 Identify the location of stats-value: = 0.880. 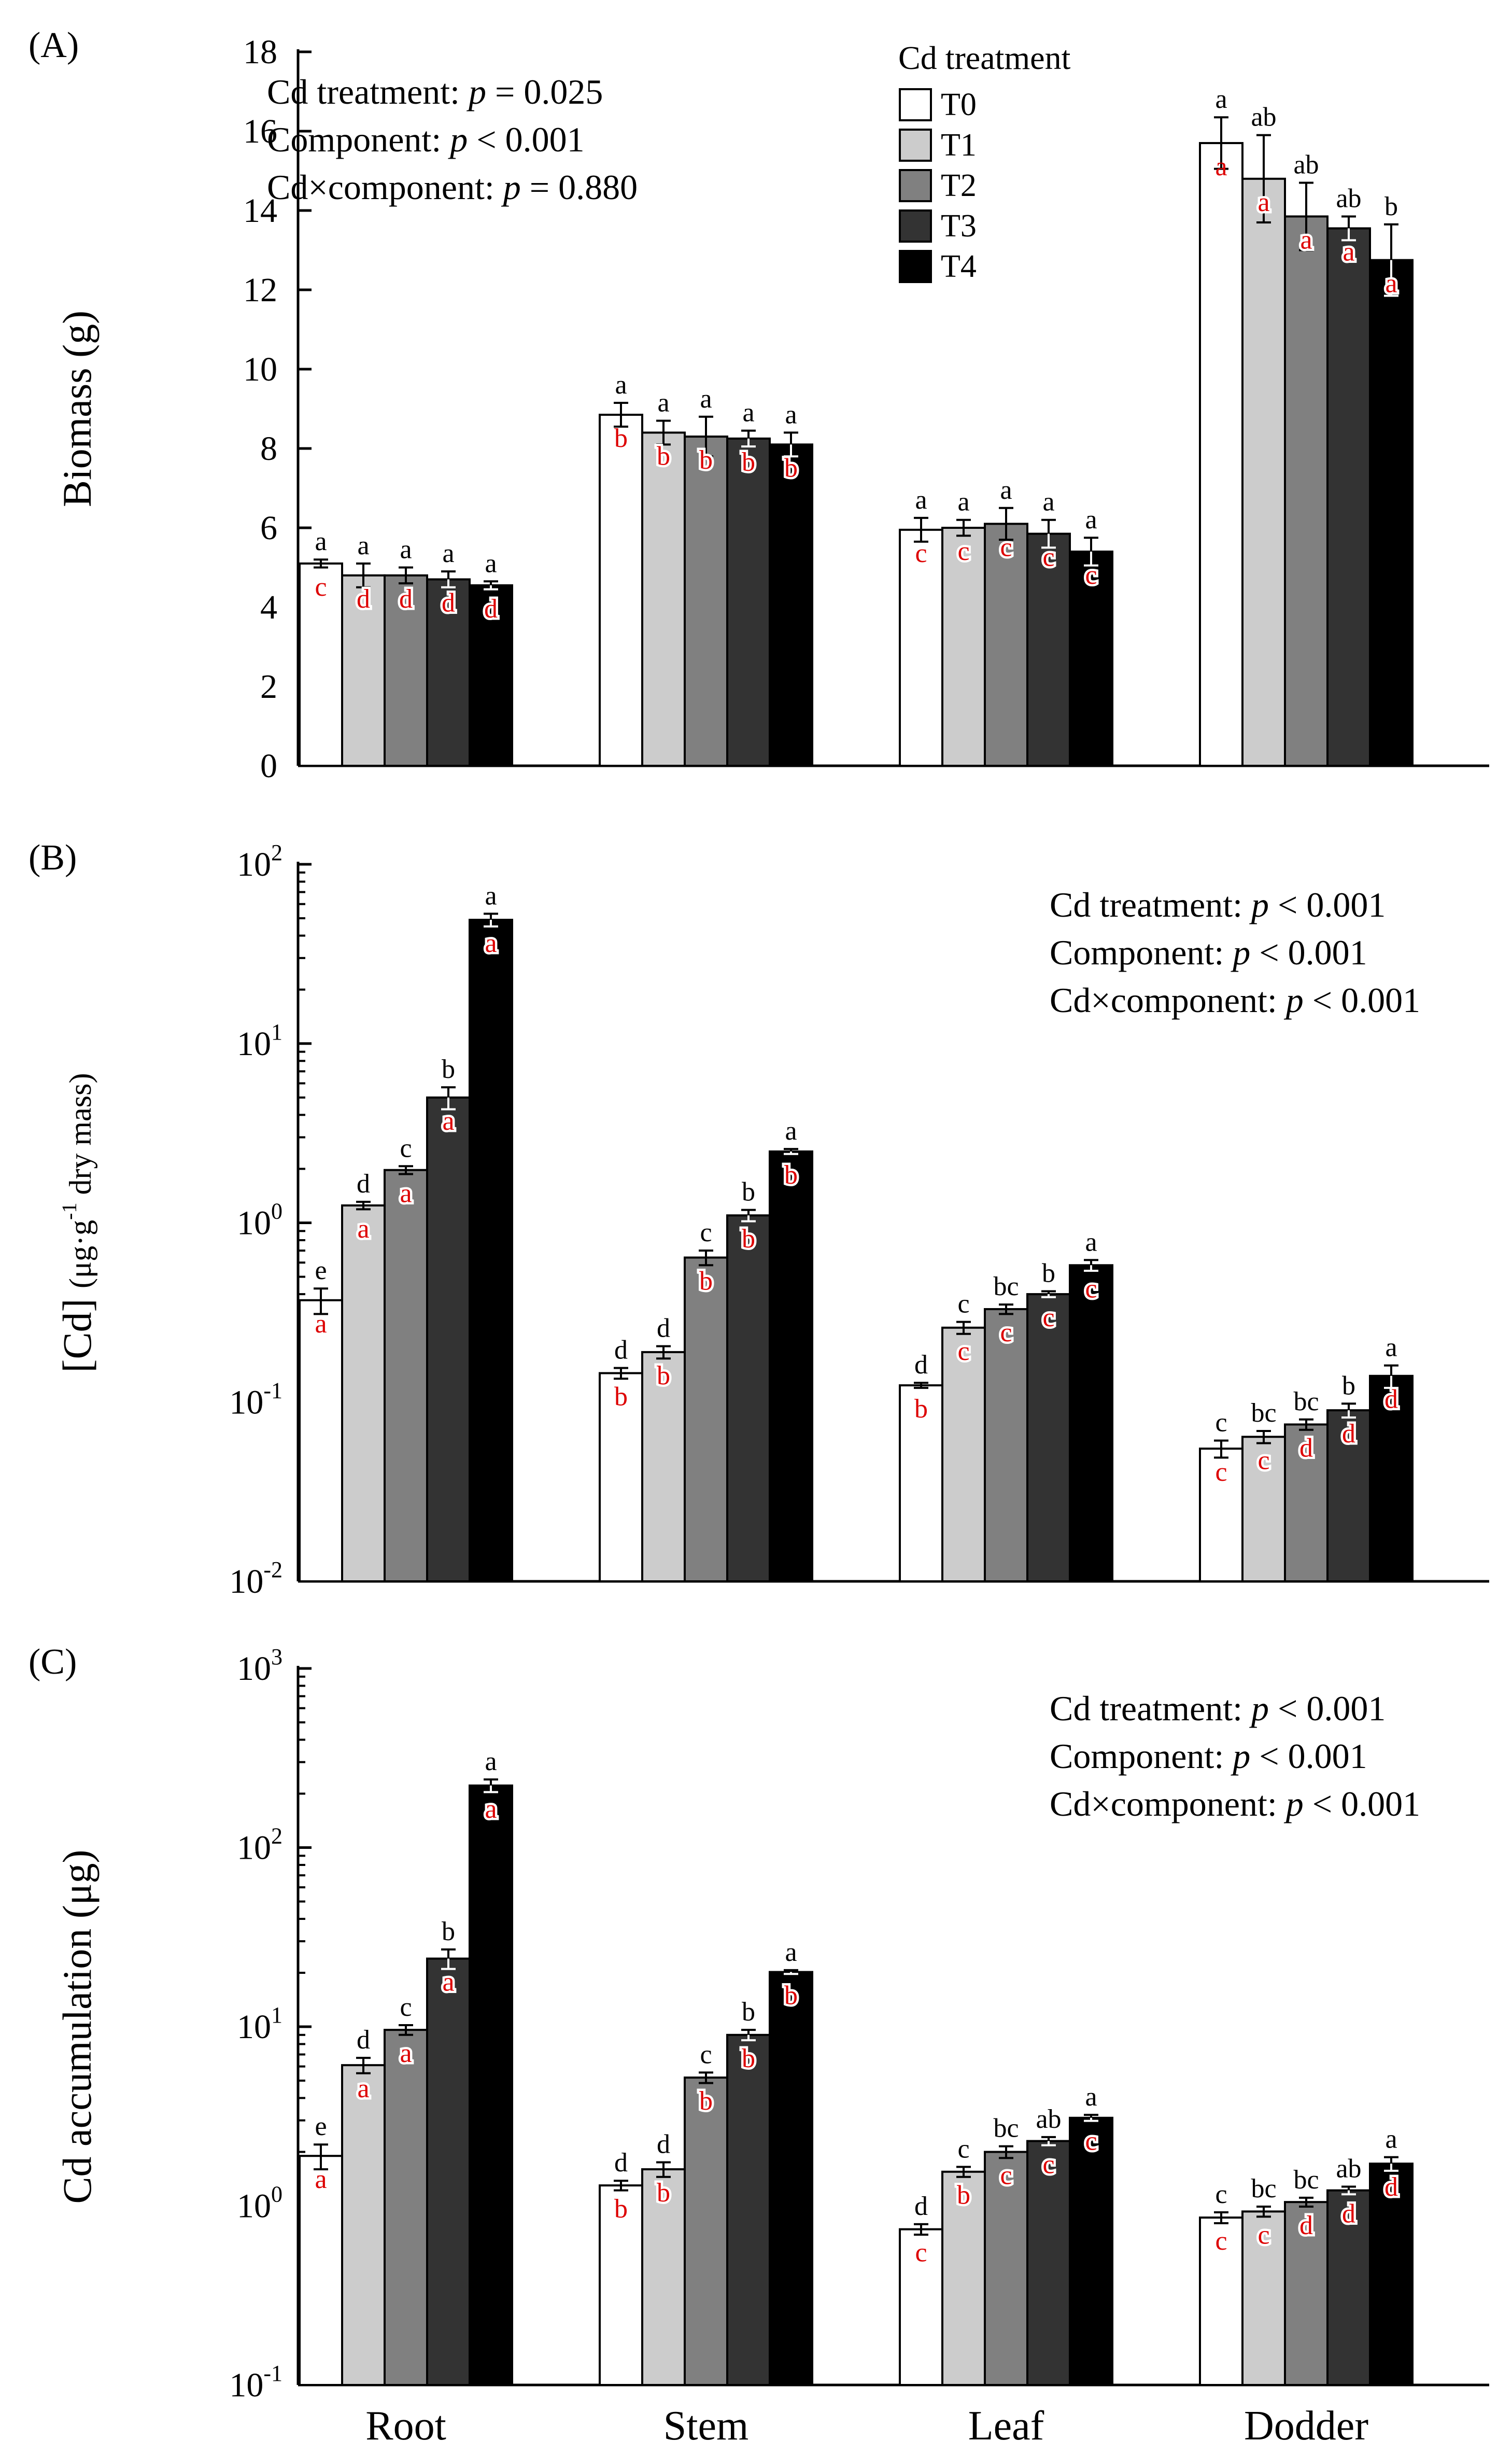
(579, 187).